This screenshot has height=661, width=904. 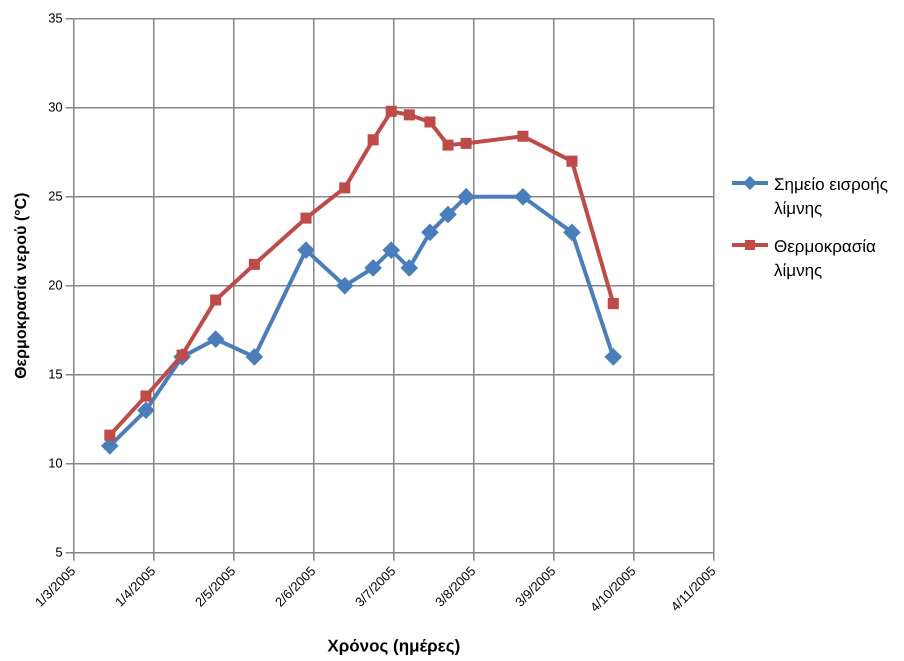 I want to click on legend-label: Σημείο εισροής λίμνης, so click(x=831, y=197).